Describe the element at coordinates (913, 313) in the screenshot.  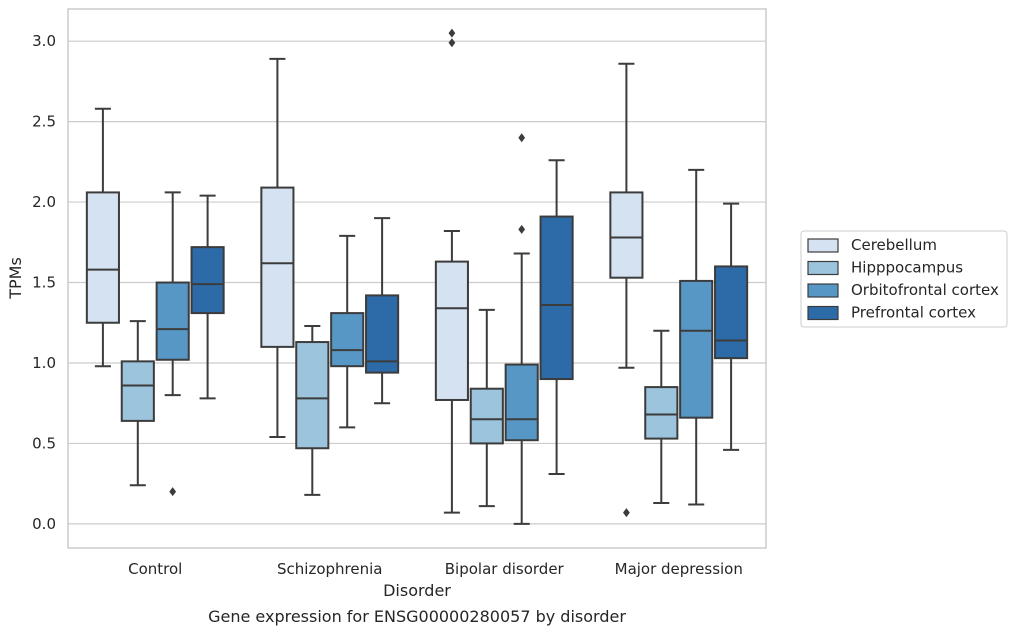
I see `legend-label: Prefrontal cortex` at that location.